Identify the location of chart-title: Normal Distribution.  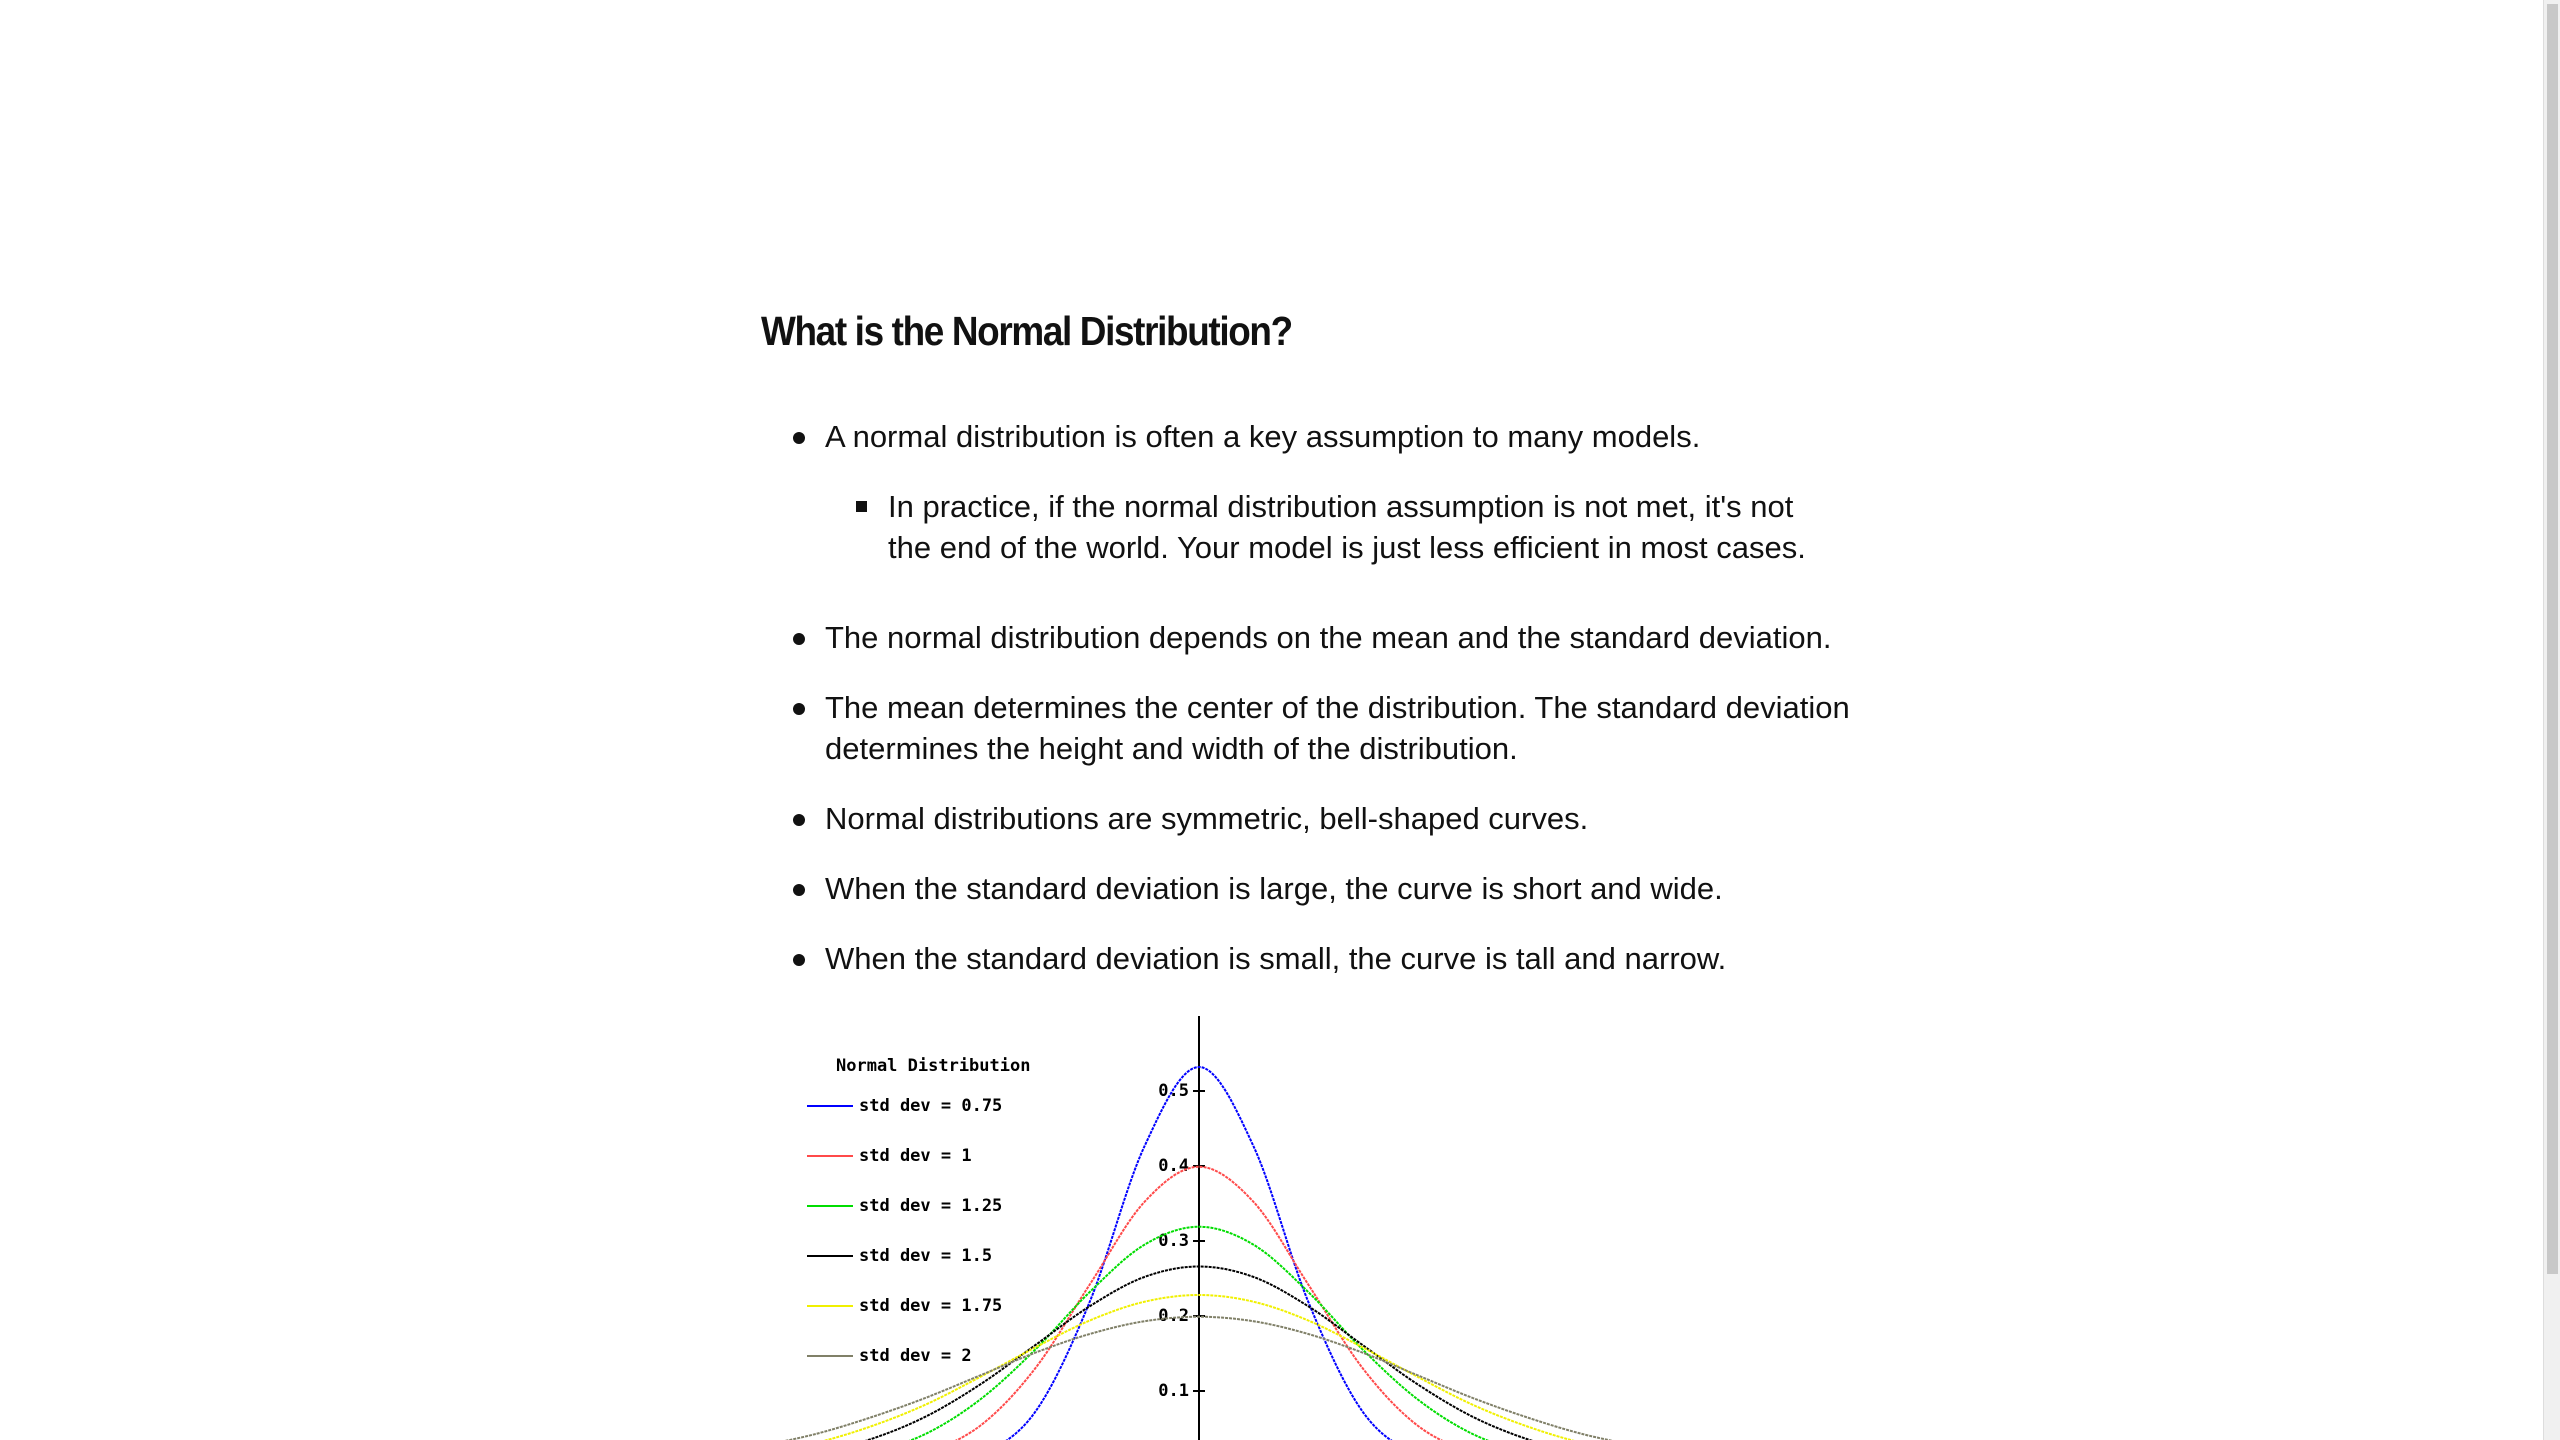
(933, 1066).